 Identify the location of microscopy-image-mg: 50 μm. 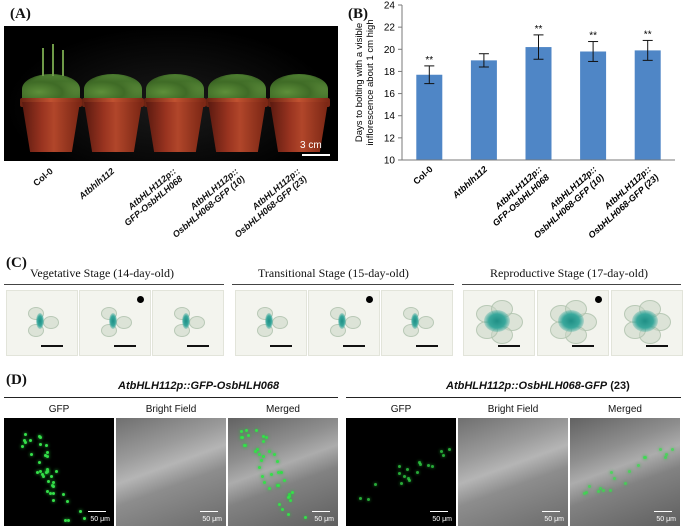
(283, 472).